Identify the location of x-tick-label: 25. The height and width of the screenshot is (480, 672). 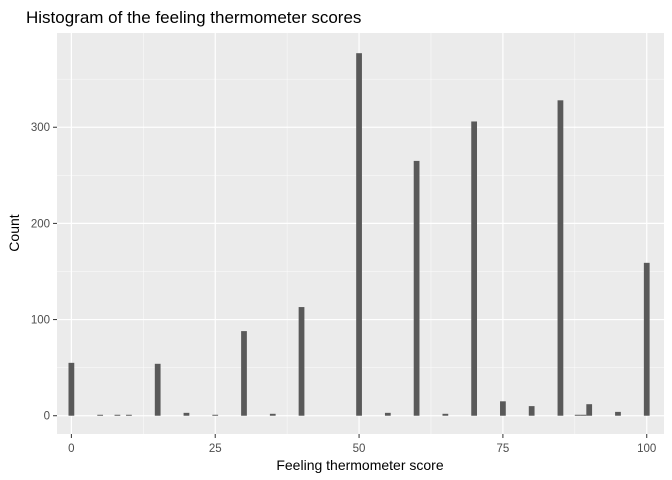
(215, 449).